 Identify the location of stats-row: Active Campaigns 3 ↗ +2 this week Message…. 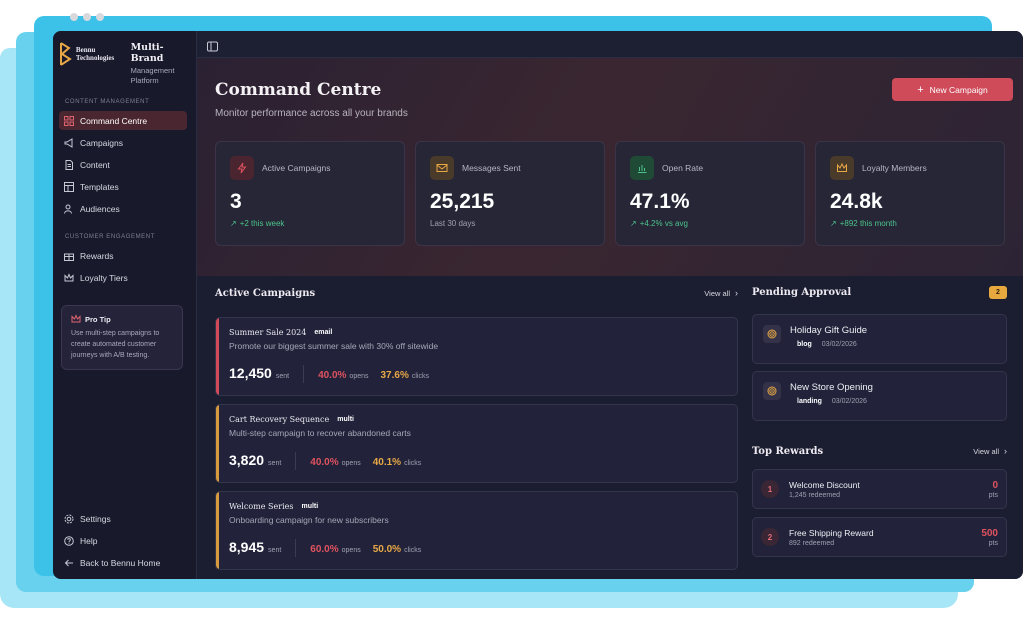
(610, 193).